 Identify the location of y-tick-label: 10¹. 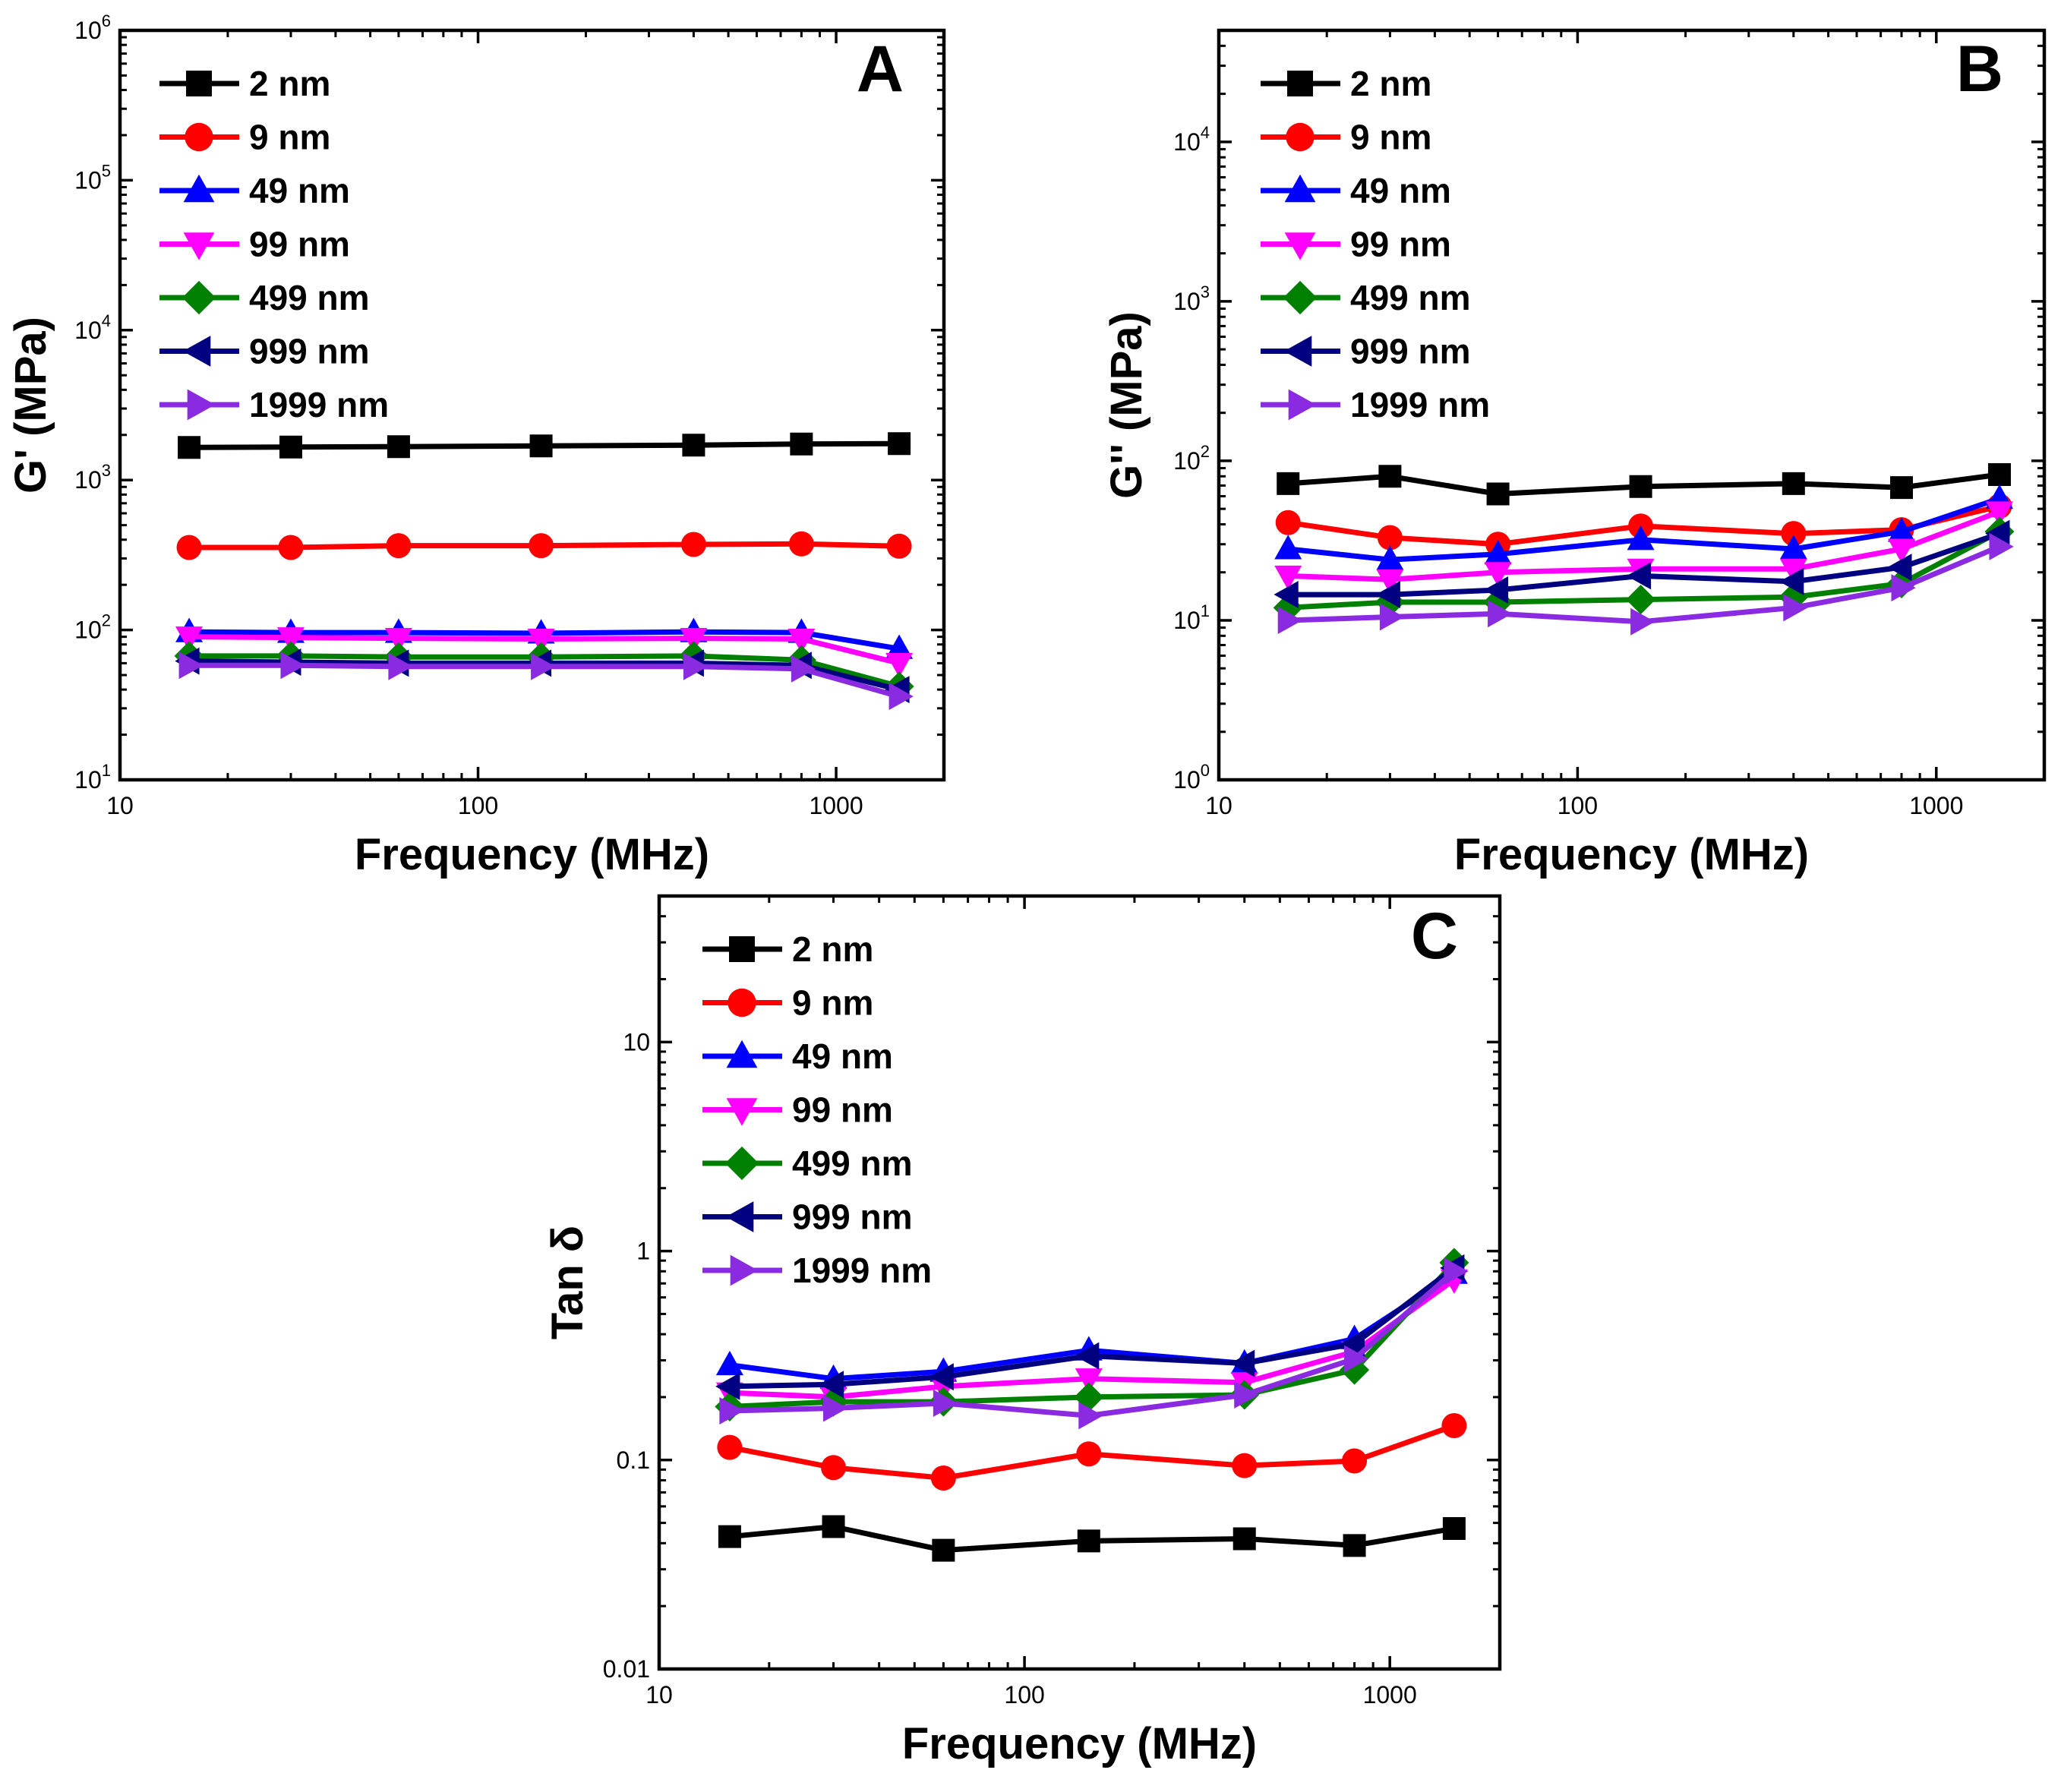
(93, 777).